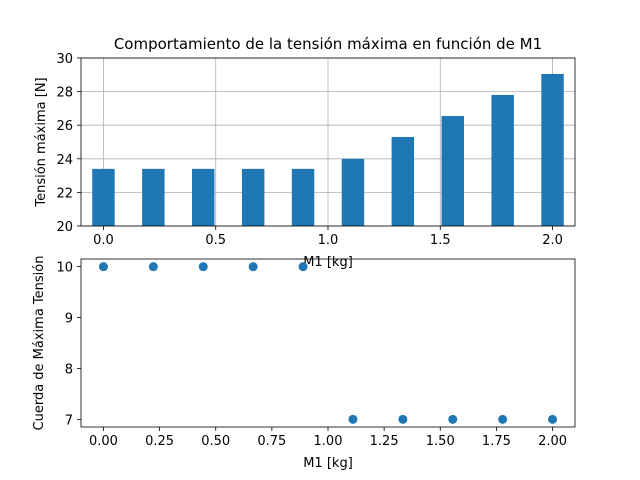 This screenshot has width=640, height=480. I want to click on x-tick-label: 0.0, so click(103, 240).